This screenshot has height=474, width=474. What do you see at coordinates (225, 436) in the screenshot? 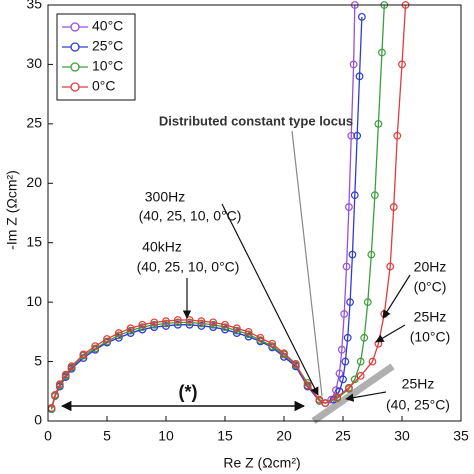
I see `x-tick-label: 15` at bounding box center [225, 436].